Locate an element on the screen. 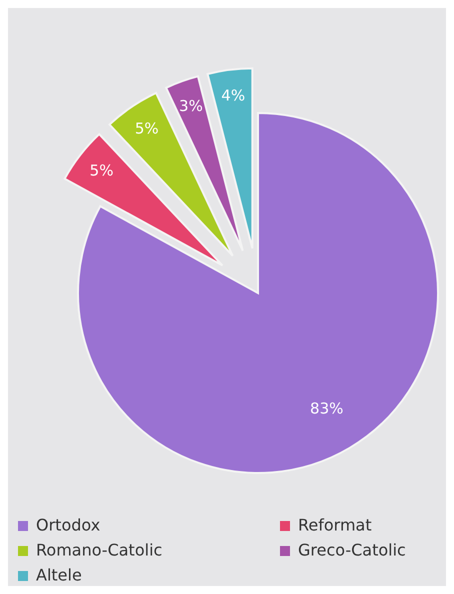  data-label: 4% is located at coordinates (233, 95).